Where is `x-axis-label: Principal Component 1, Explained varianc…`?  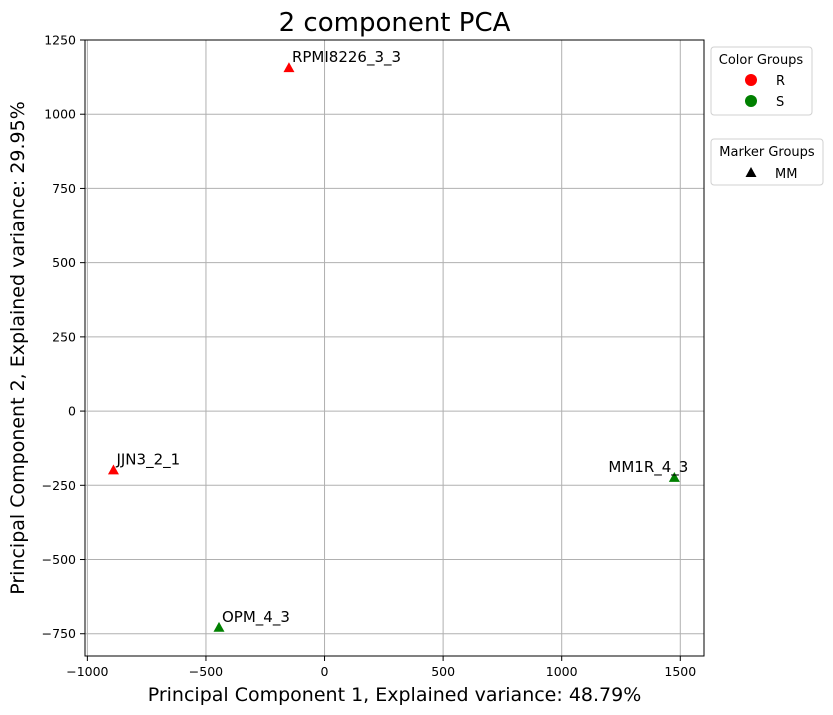 x-axis-label: Principal Component 1, Explained varianc… is located at coordinates (395, 695).